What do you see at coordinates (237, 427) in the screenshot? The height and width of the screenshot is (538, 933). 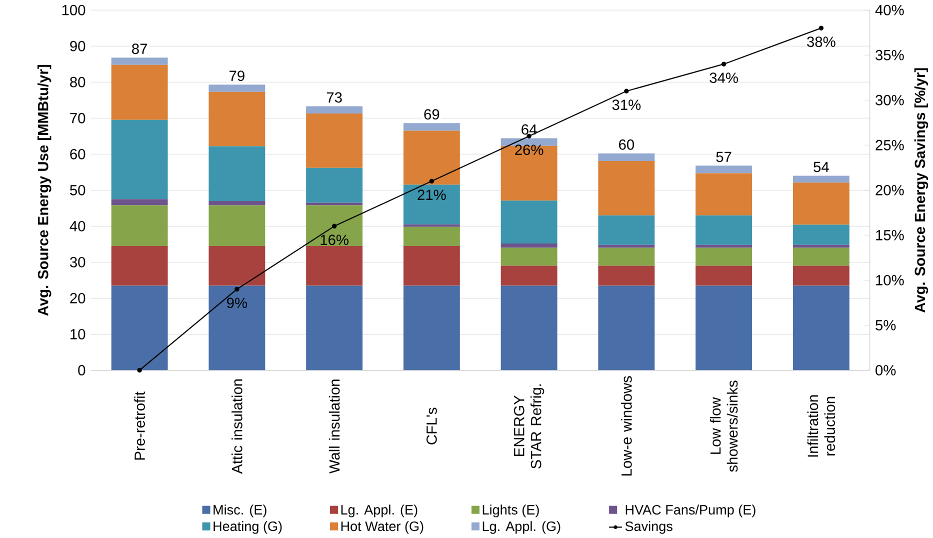 I see `x-tick-label: Attic insulation` at bounding box center [237, 427].